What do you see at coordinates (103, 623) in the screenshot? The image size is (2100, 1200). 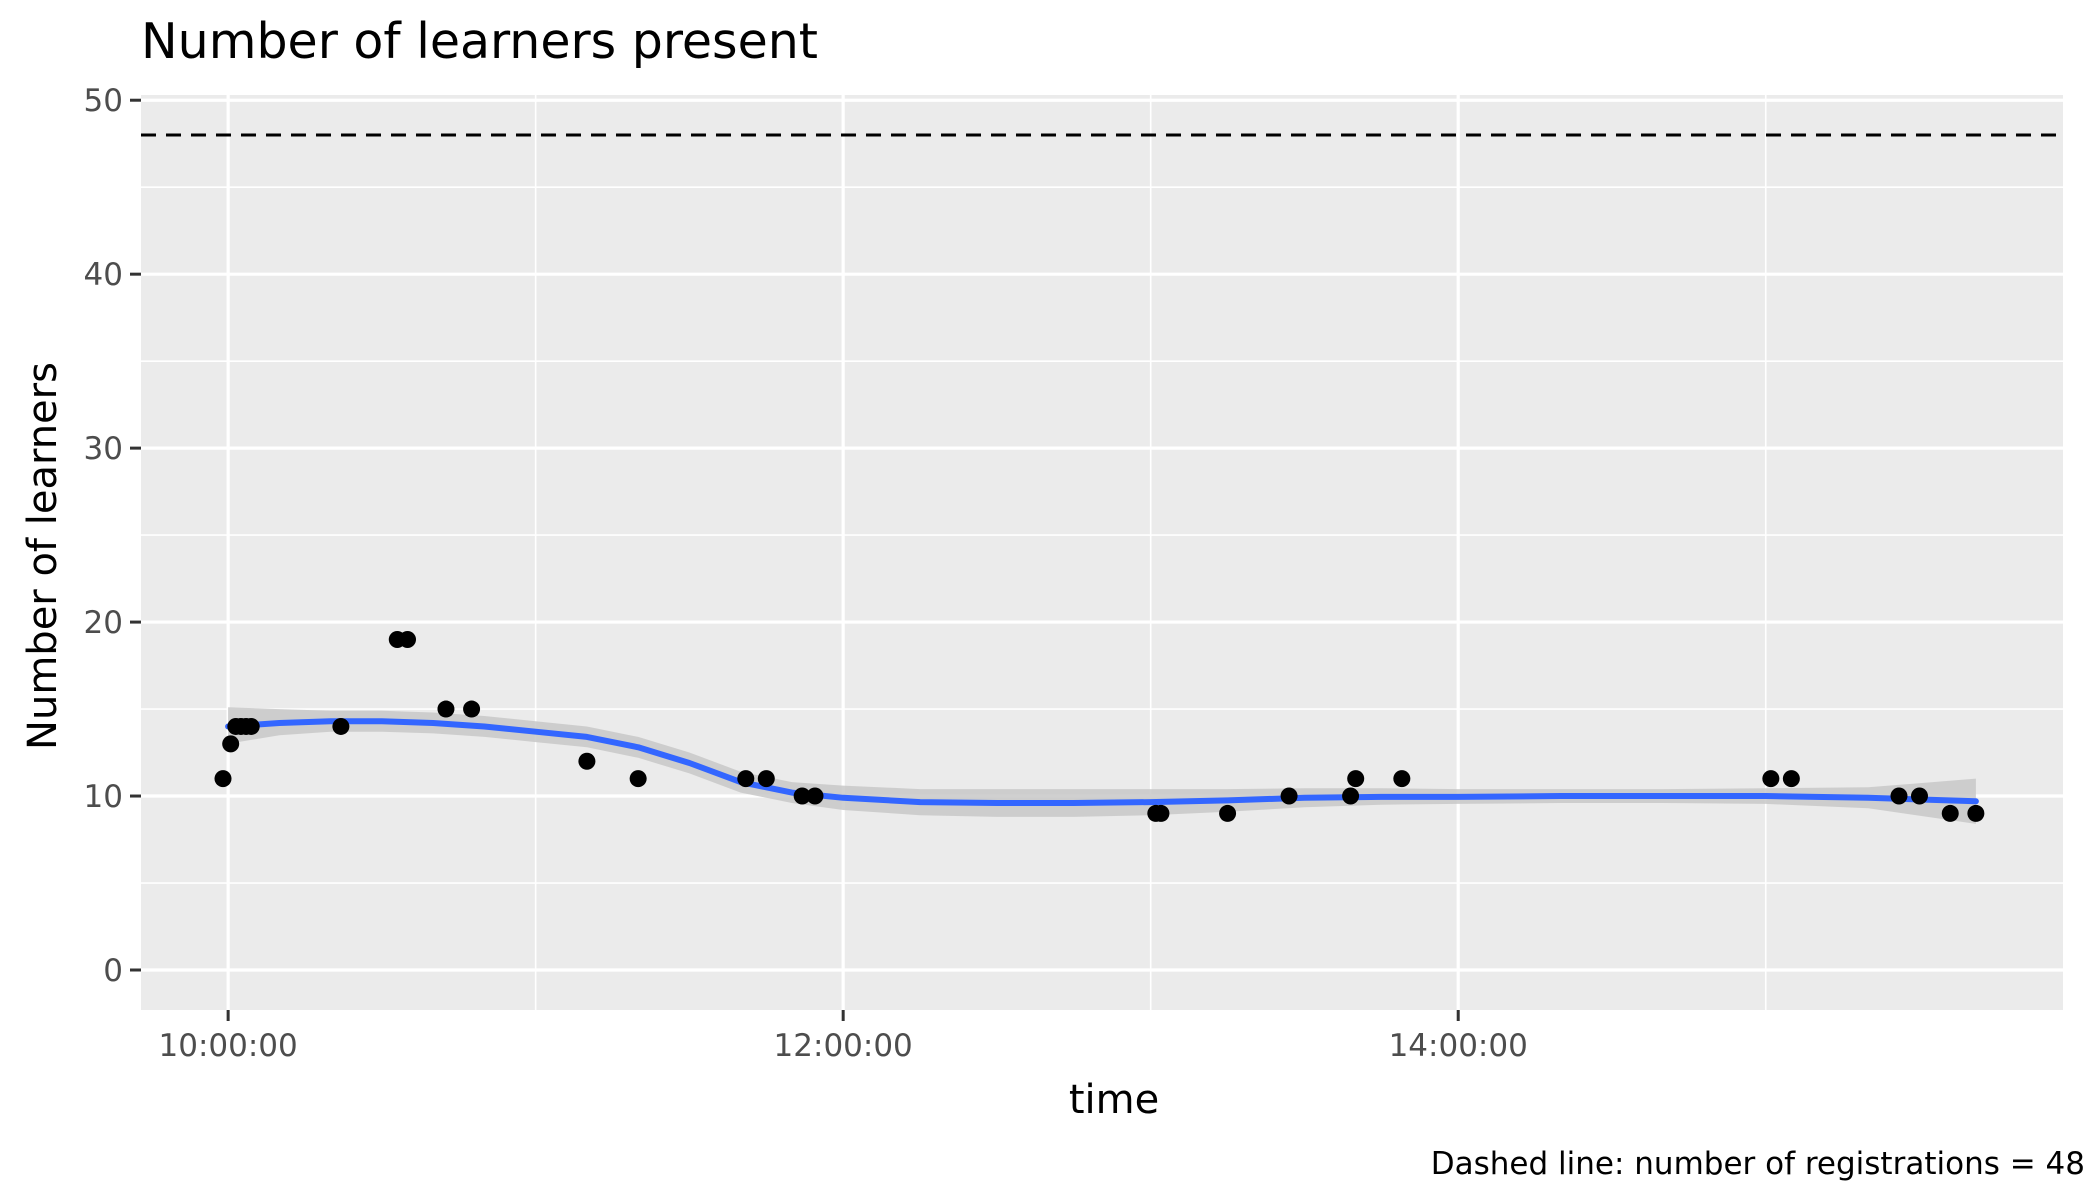 I see `y-tick-label: 20` at bounding box center [103, 623].